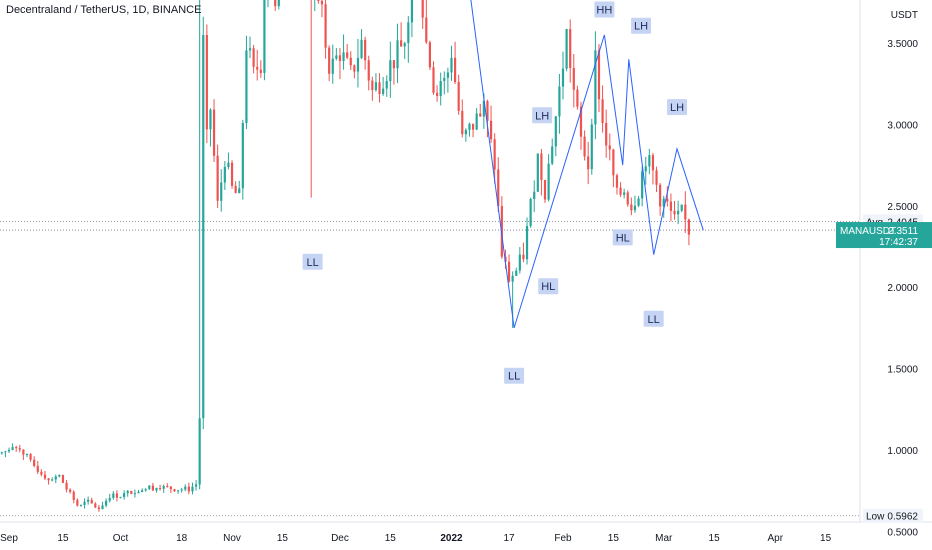 The image size is (932, 550). Describe the element at coordinates (232, 538) in the screenshot. I see `x-tick-label: Nov` at that location.